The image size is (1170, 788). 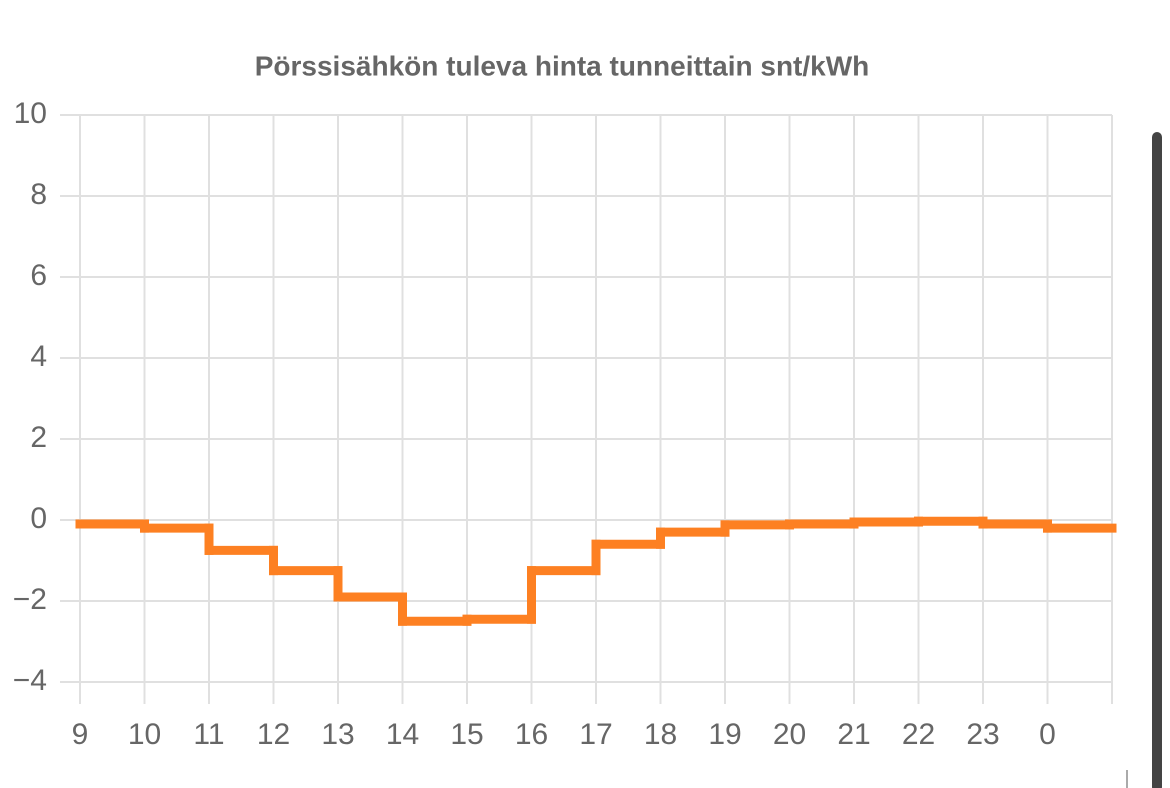 What do you see at coordinates (80, 734) in the screenshot?
I see `x-tick-label: 9` at bounding box center [80, 734].